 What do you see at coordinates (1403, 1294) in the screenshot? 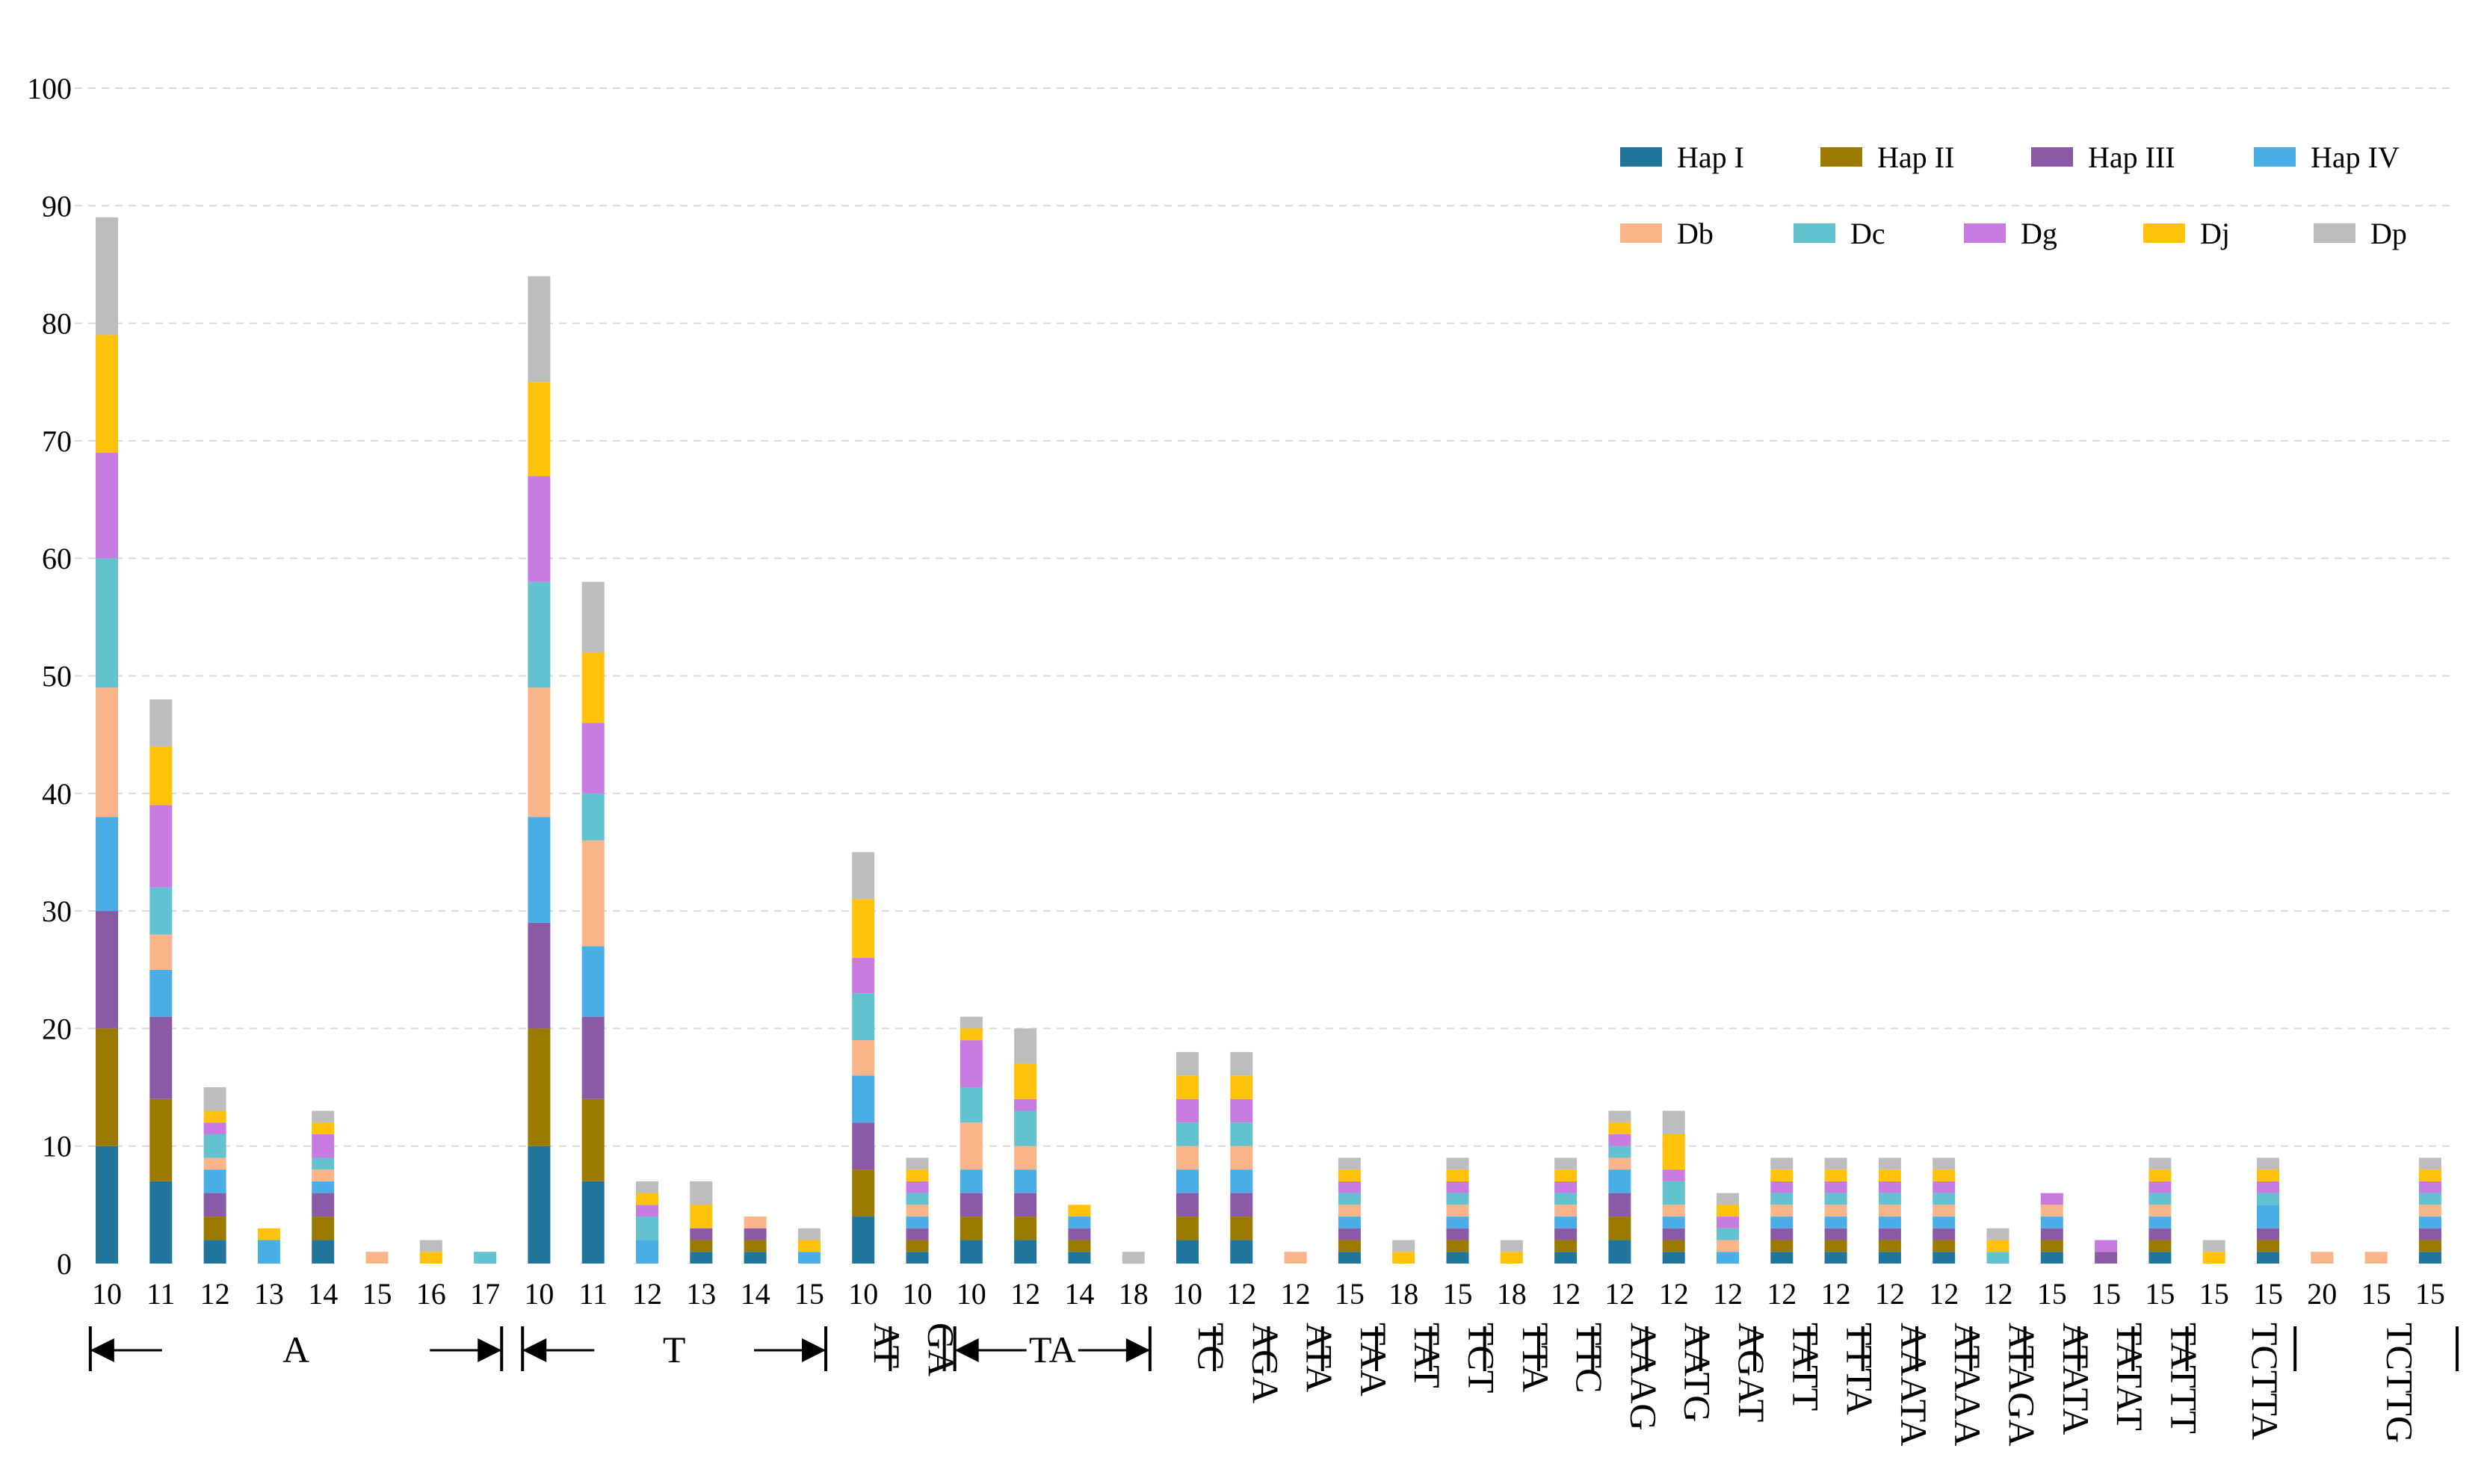
I see `x-tick-label: 18` at bounding box center [1403, 1294].